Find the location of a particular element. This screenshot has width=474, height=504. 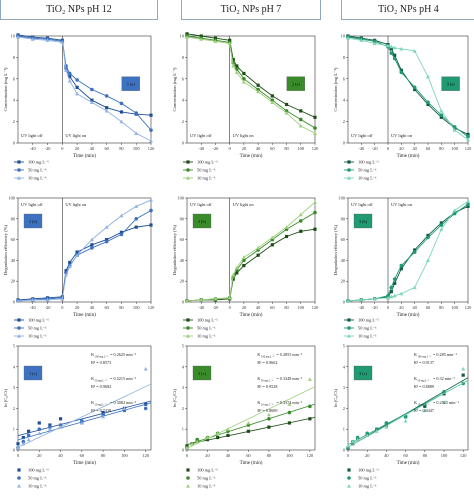

x-tick-label: -40 is located at coordinates (33, 307).